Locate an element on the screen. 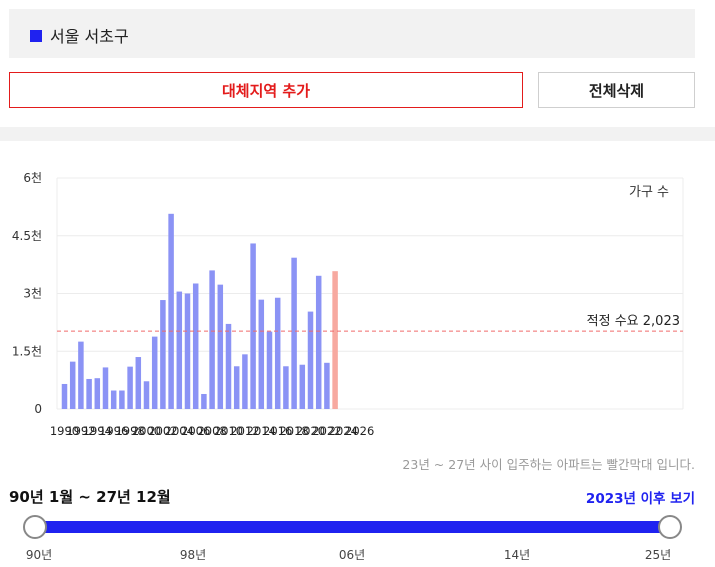 This screenshot has height=567, width=715. x-tick-label: 2020 is located at coordinates (310, 431).